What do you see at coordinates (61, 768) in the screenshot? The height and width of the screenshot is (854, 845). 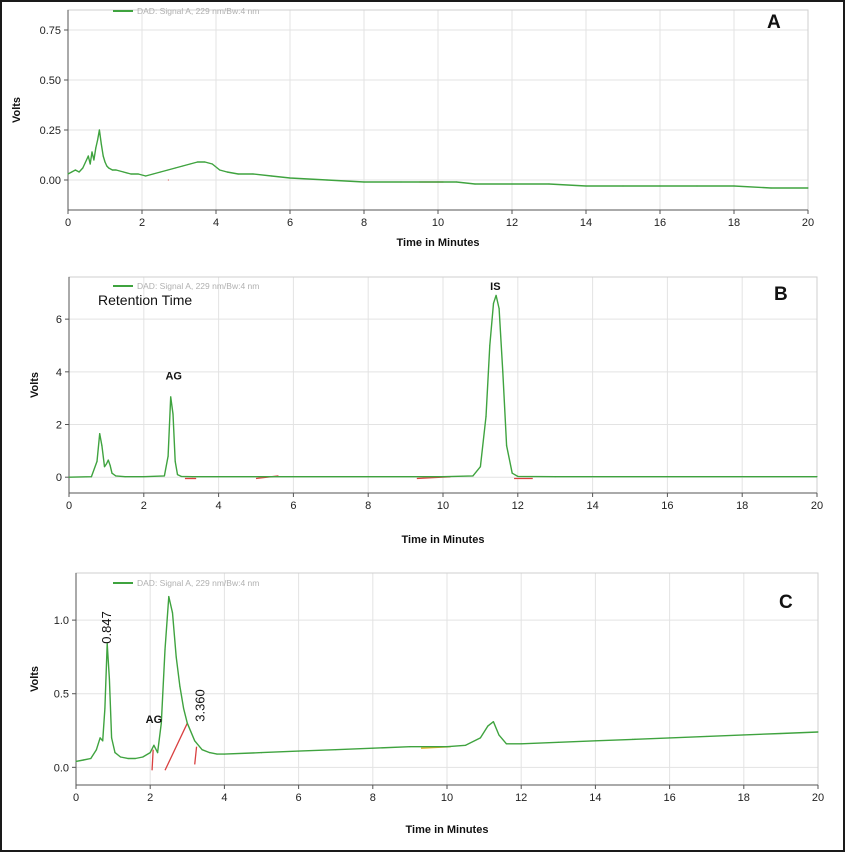 I see `y-tick-label: 0.0` at bounding box center [61, 768].